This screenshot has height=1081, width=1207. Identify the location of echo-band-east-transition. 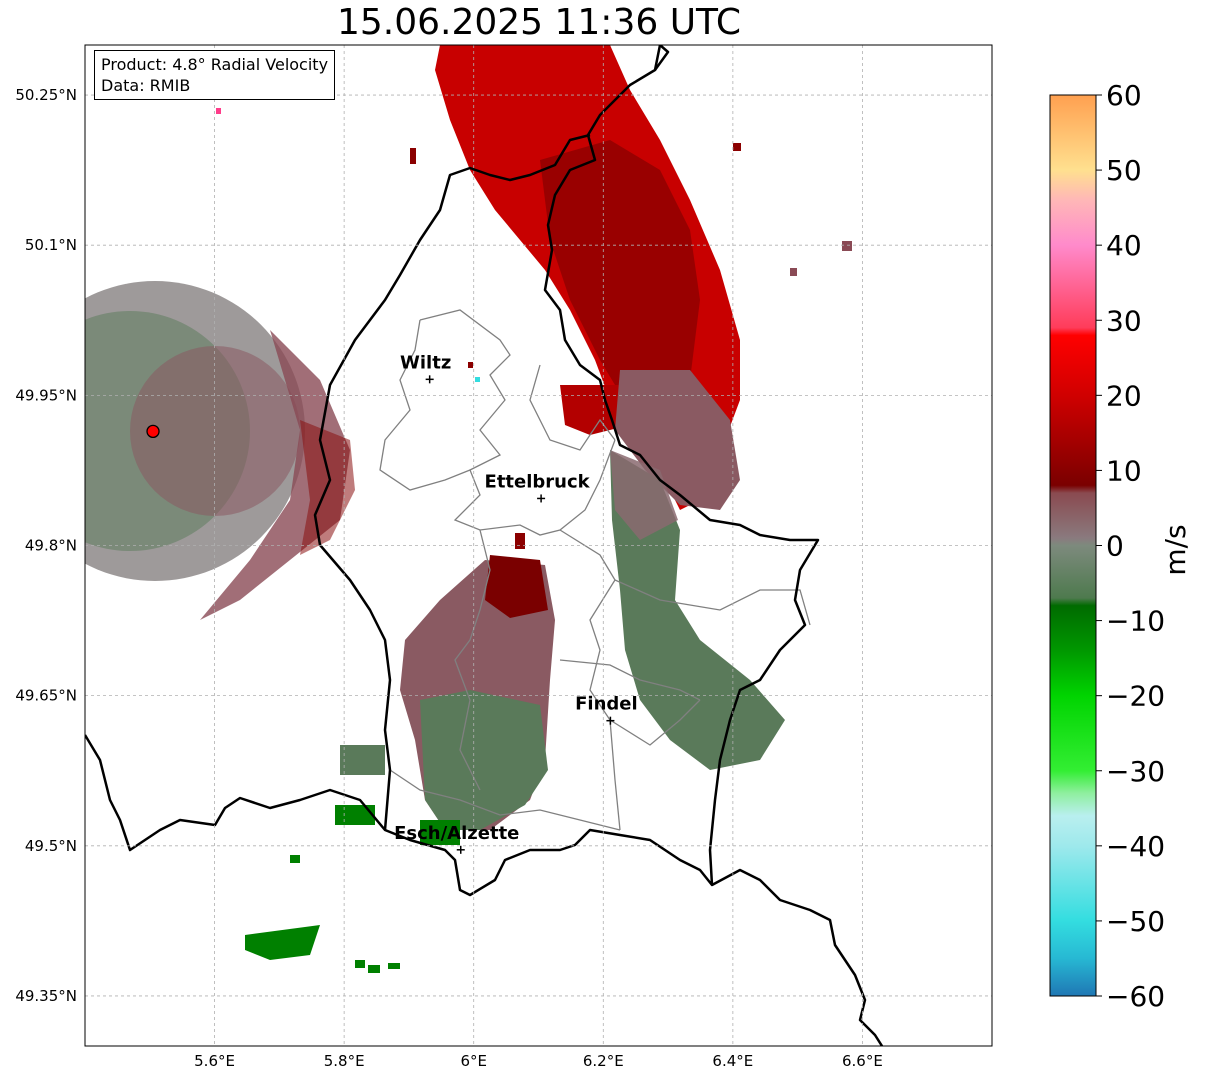
(644, 495).